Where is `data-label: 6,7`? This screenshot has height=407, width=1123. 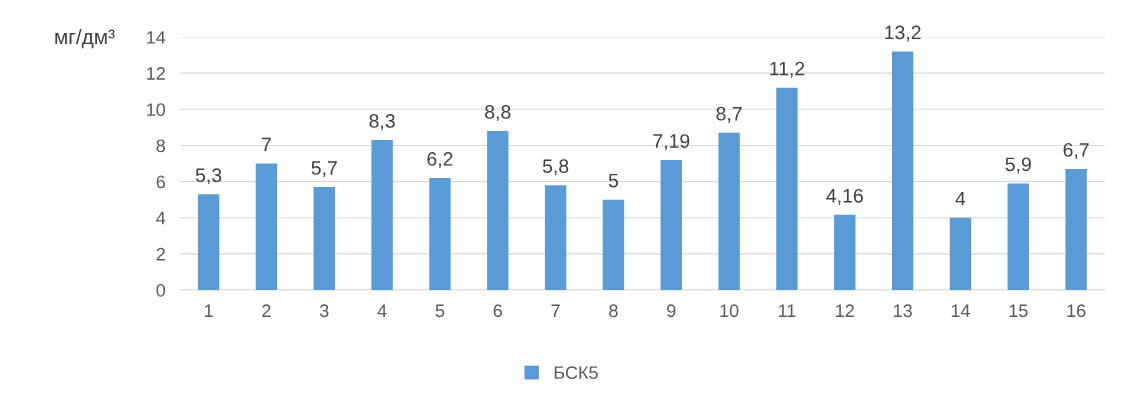 data-label: 6,7 is located at coordinates (1076, 151).